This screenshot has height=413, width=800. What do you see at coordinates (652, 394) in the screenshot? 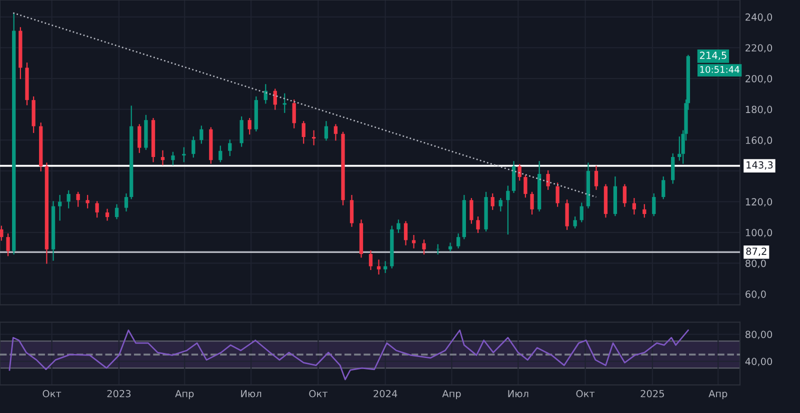
I see `x-tick-label: 2025` at bounding box center [652, 394].